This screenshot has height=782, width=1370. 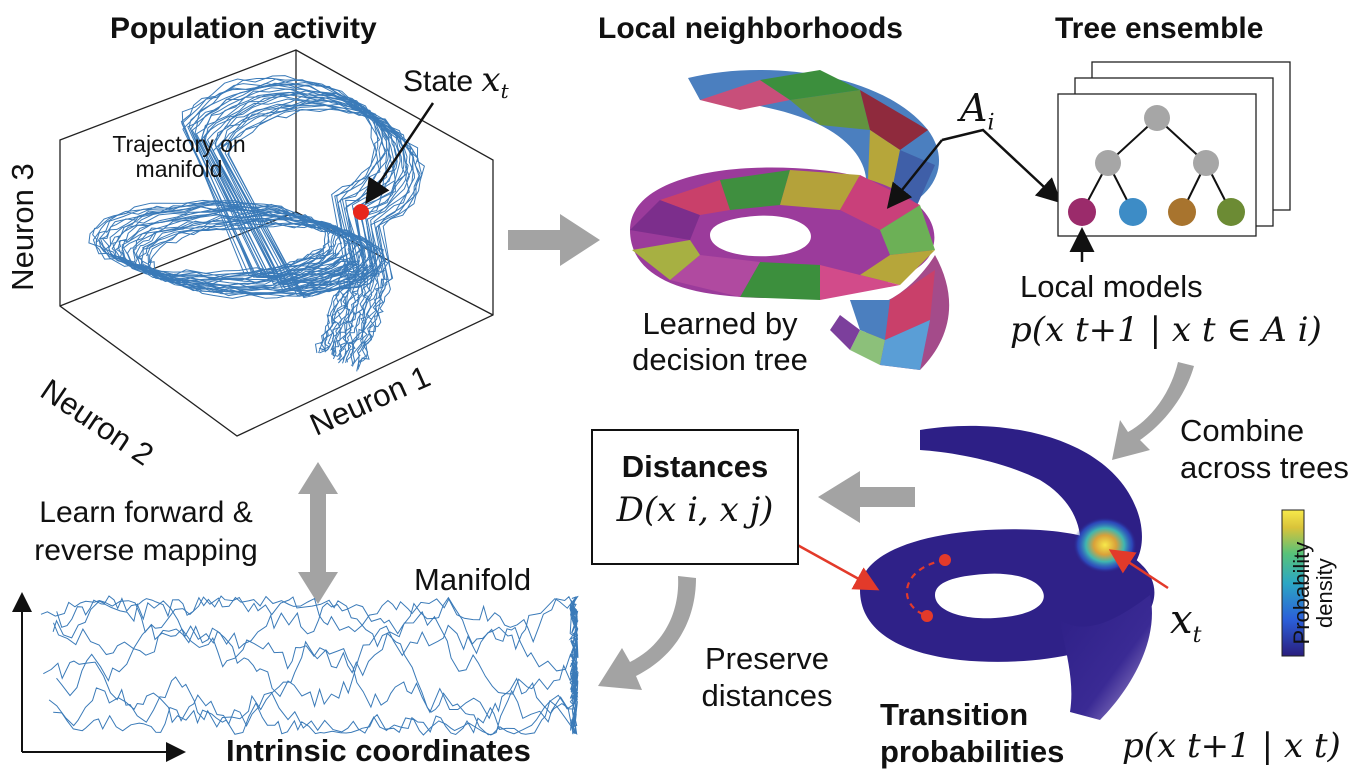 I want to click on transition-title-line1: Transition, so click(x=954, y=714).